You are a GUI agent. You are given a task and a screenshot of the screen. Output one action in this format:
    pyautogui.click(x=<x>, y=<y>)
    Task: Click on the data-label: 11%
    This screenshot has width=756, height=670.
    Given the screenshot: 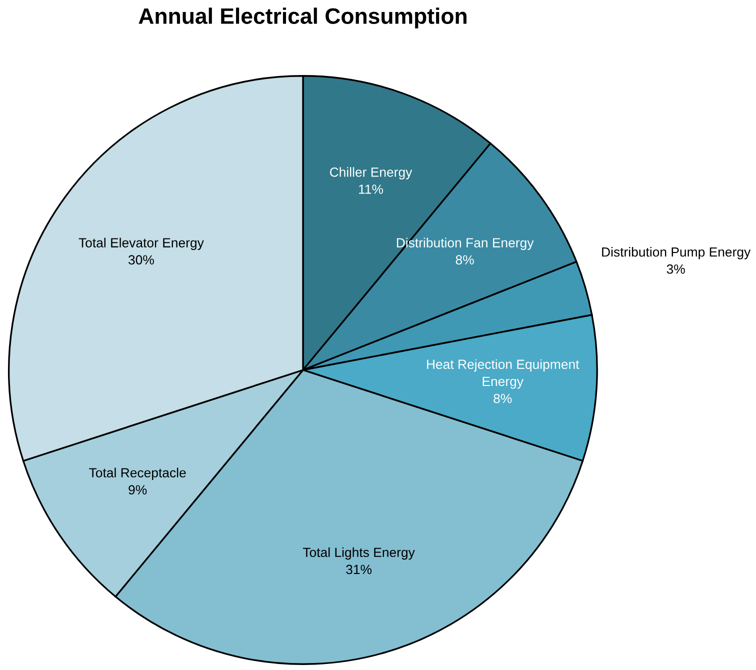 What is the action you would take?
    pyautogui.click(x=371, y=189)
    